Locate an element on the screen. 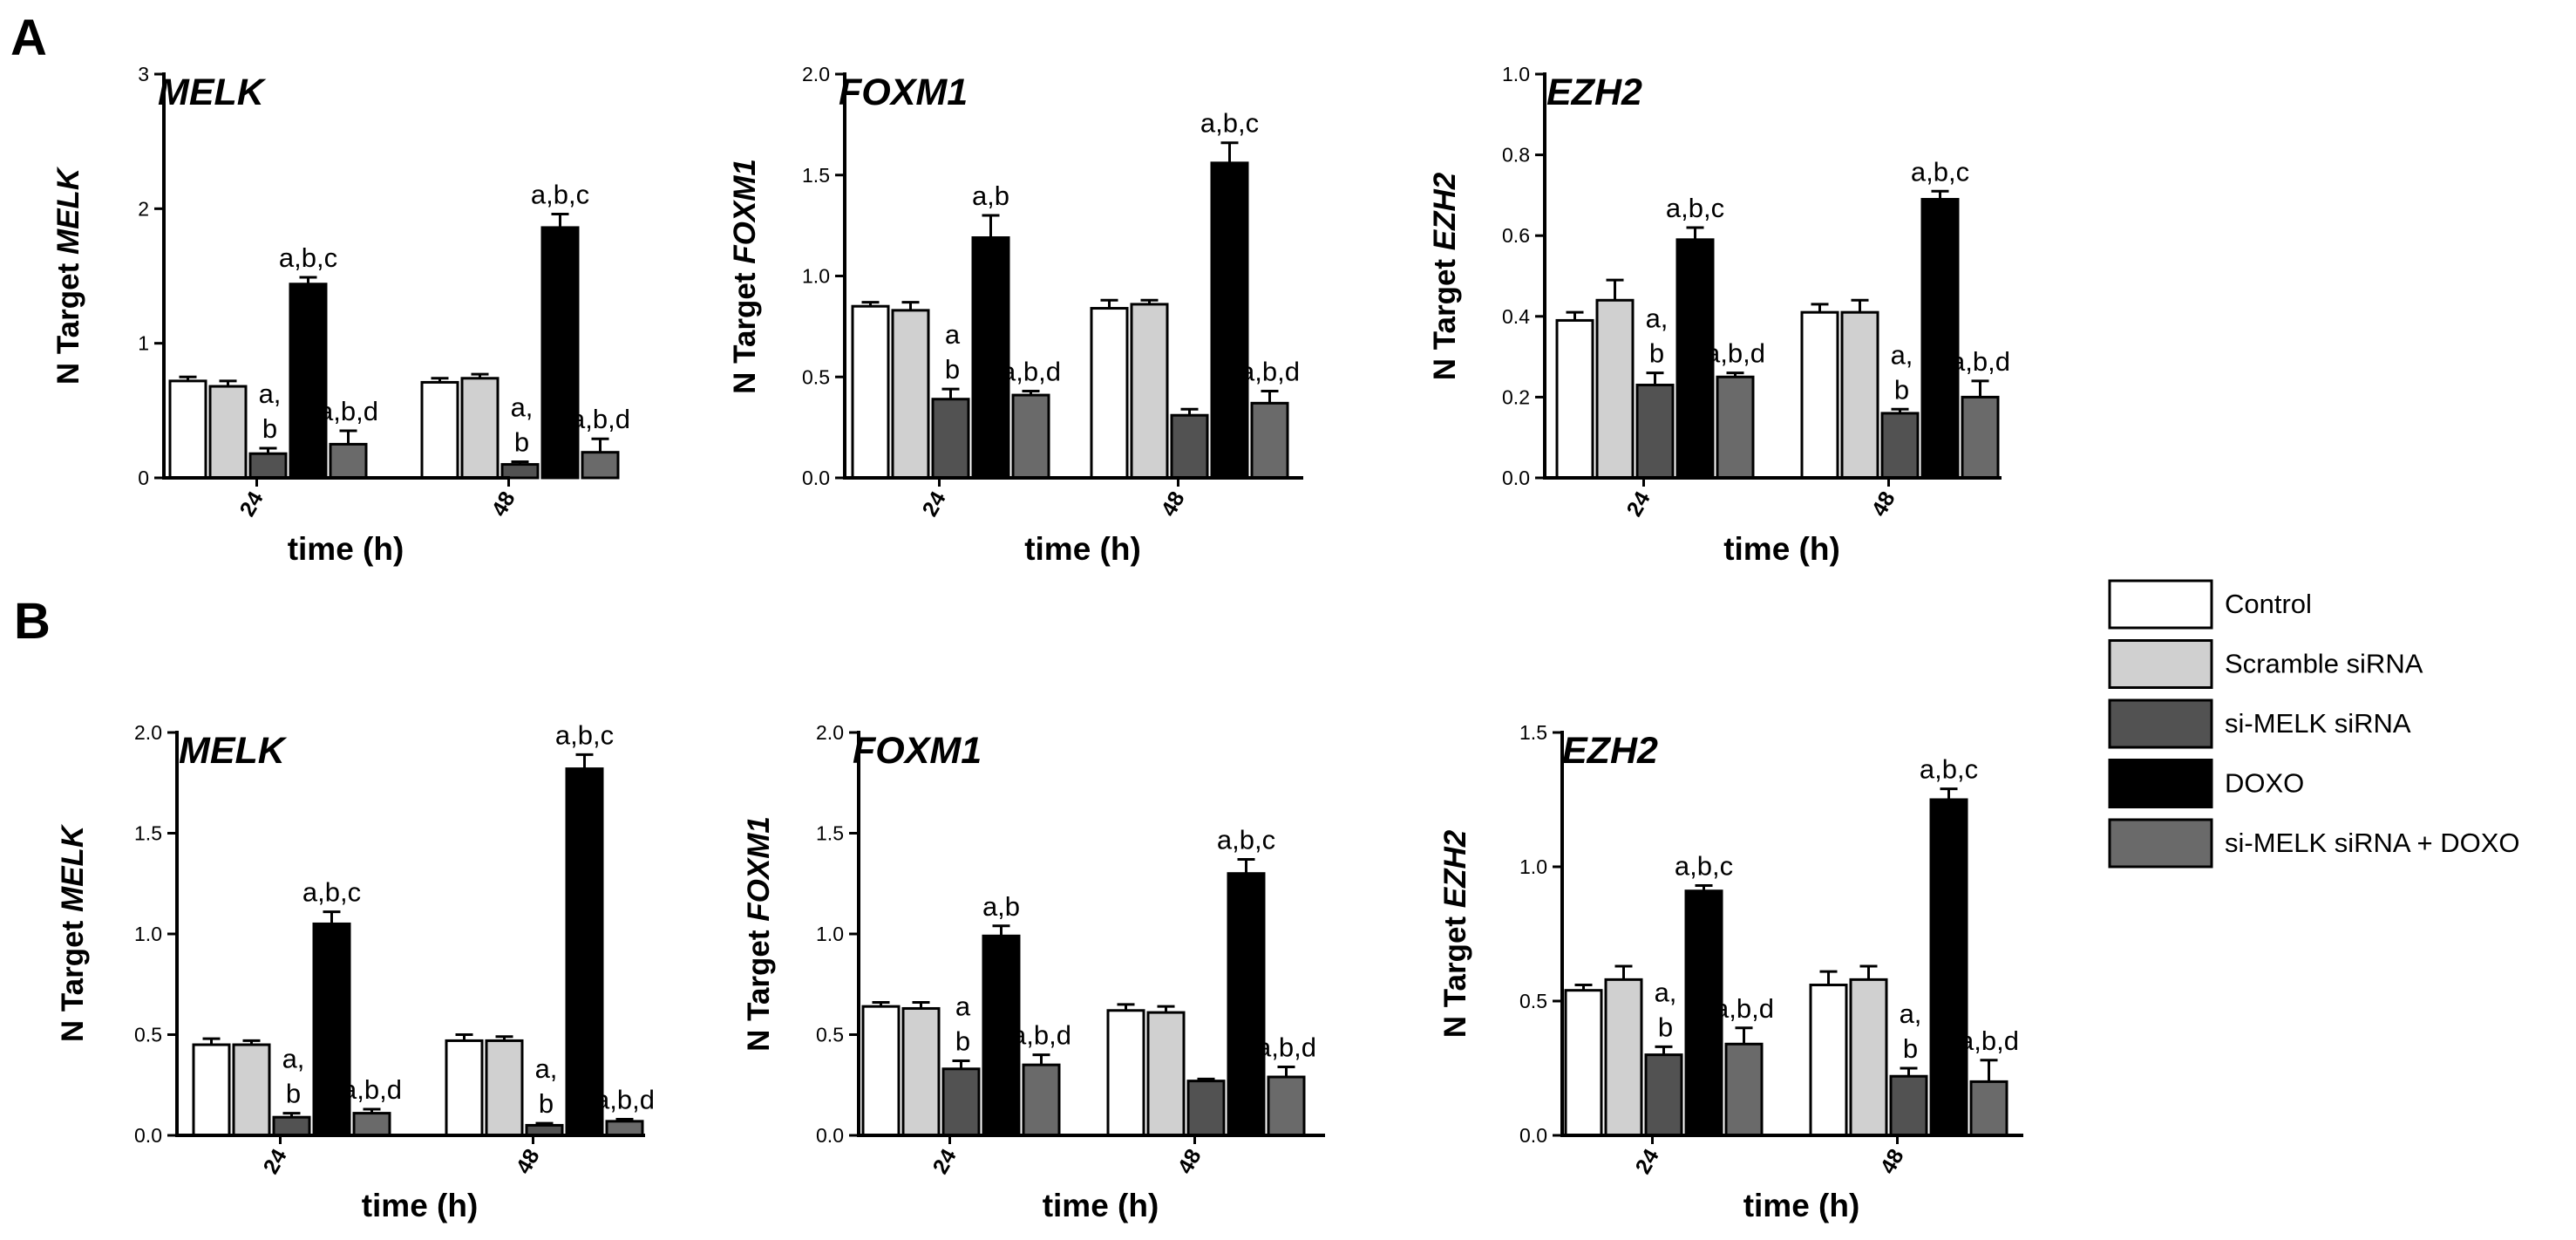 The width and height of the screenshot is (2576, 1240). chart-title: FOXM1 is located at coordinates (917, 751).